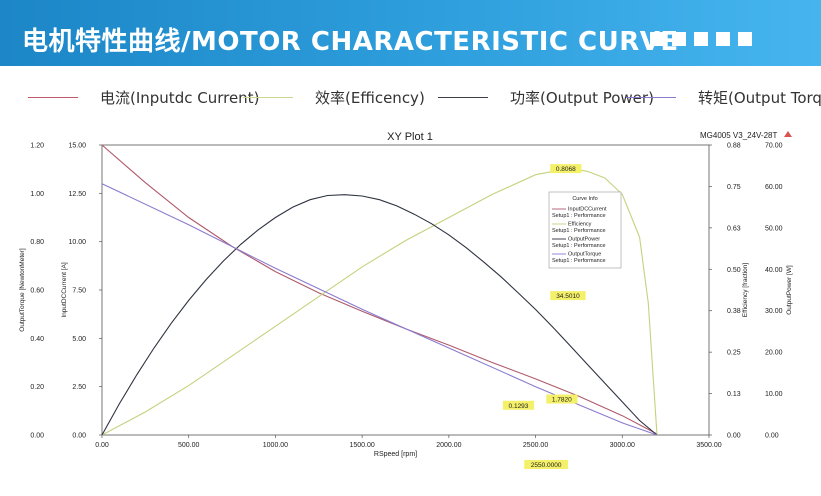  Describe the element at coordinates (370, 98) in the screenshot. I see `legend-label: 效率(Efficency)` at that location.